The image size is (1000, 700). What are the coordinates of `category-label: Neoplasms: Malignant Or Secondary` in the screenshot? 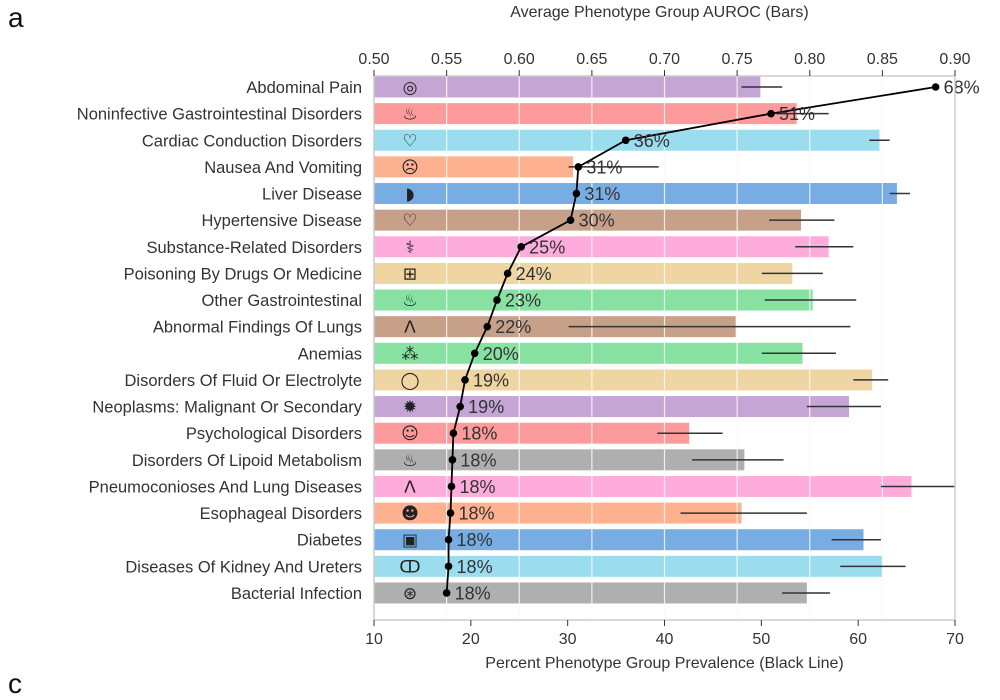 It's located at (227, 408).